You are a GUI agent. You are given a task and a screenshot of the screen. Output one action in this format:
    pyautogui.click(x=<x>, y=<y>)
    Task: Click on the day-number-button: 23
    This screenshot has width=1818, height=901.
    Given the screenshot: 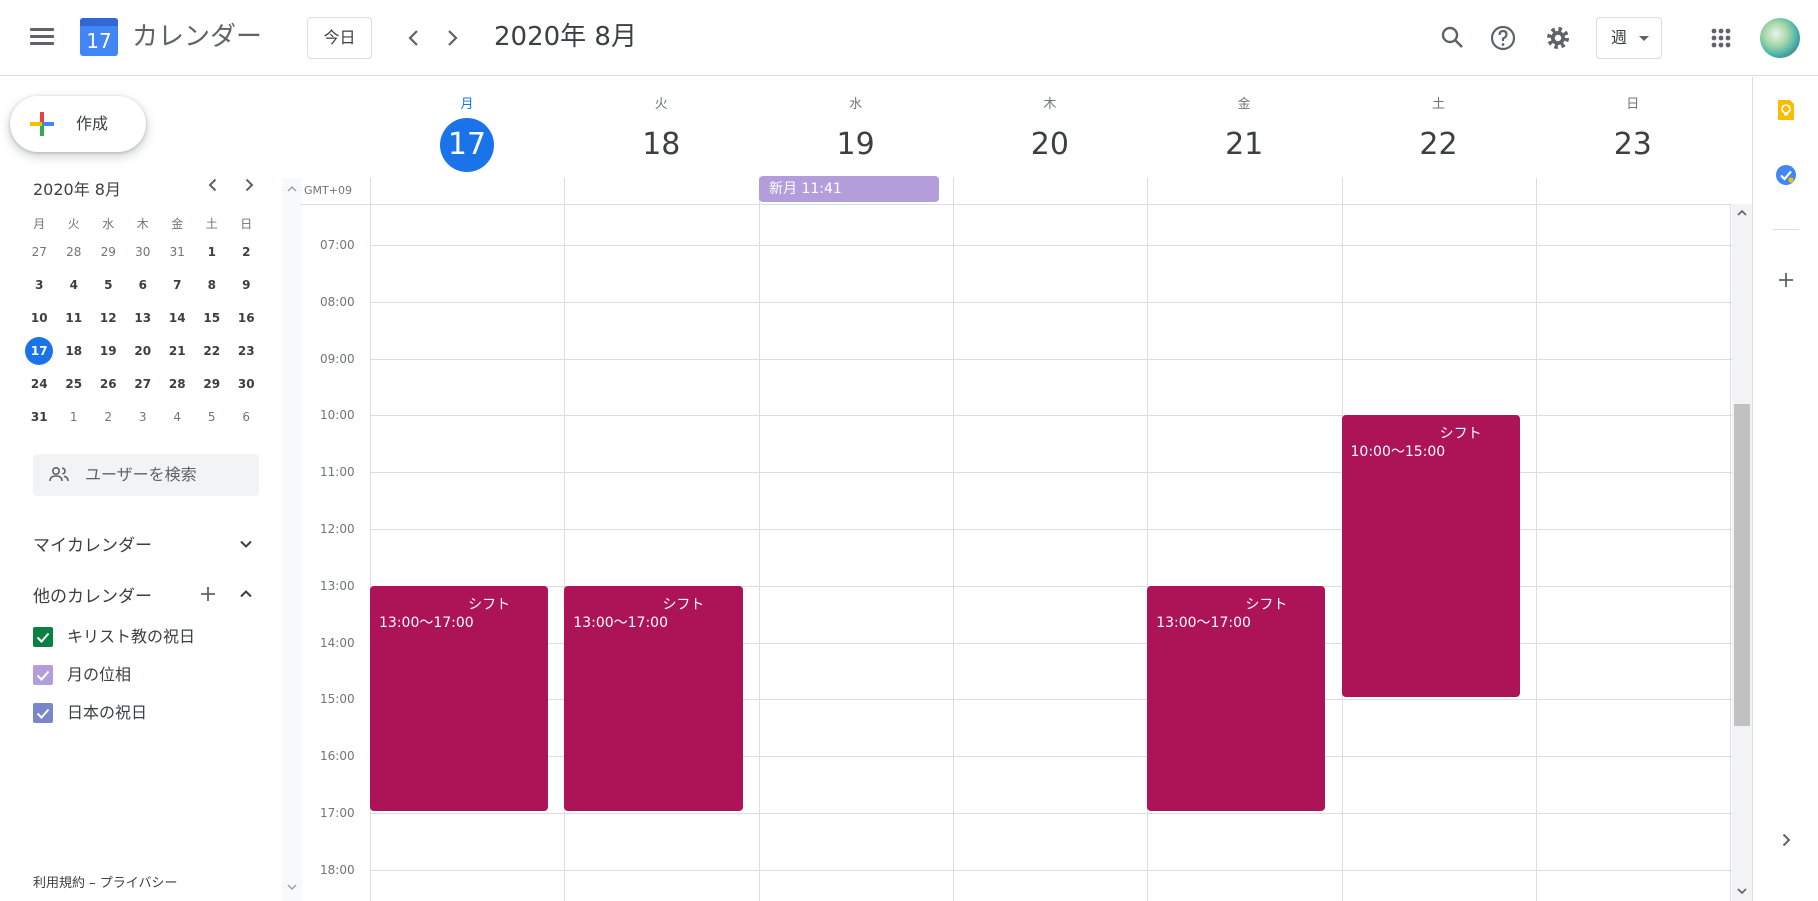 What is the action you would take?
    pyautogui.click(x=1632, y=144)
    